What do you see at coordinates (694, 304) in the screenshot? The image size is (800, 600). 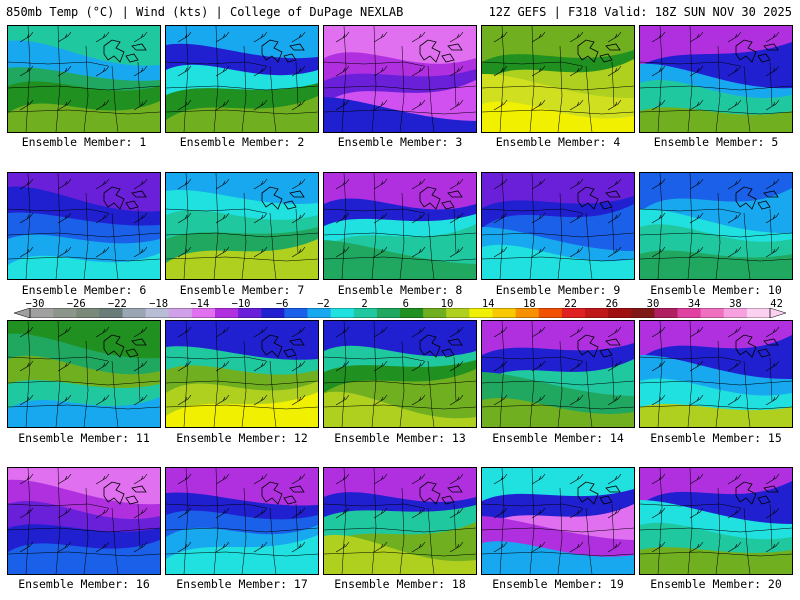 I see `legend-tick-label: 34` at bounding box center [694, 304].